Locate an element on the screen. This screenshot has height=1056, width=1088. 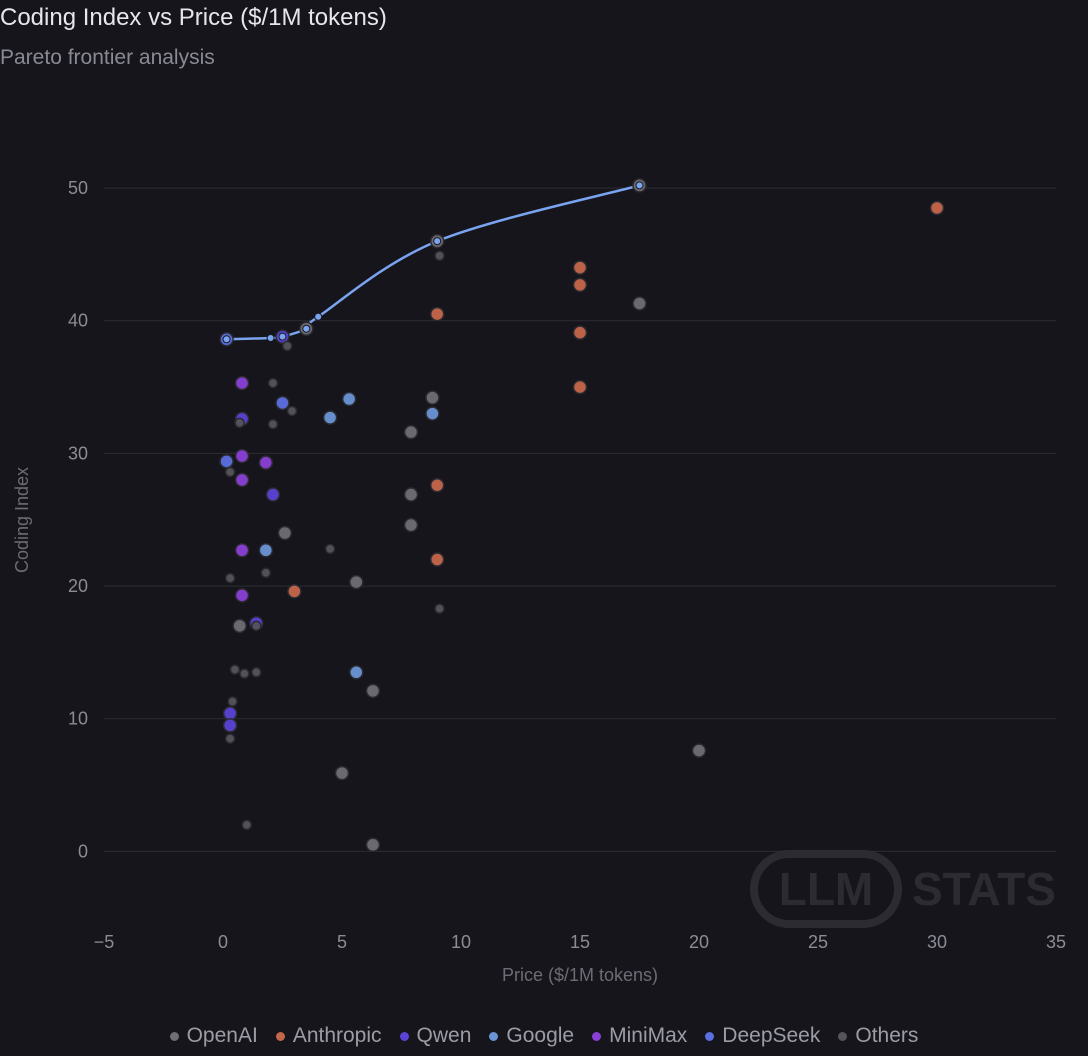
y-tick-label: 50 is located at coordinates (78, 188).